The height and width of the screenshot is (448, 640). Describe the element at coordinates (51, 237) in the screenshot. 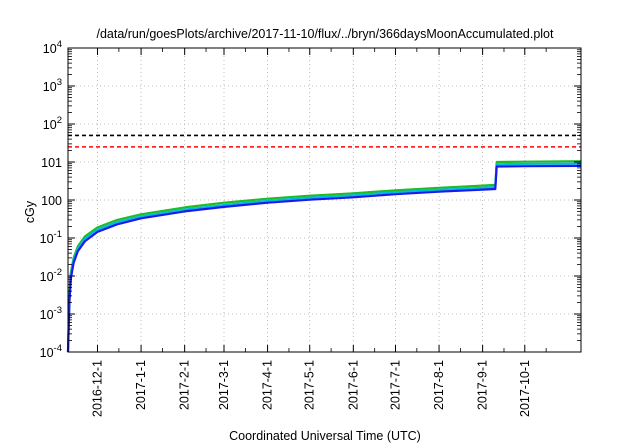

I see `y-tick-label: 10⁻¹` at that location.